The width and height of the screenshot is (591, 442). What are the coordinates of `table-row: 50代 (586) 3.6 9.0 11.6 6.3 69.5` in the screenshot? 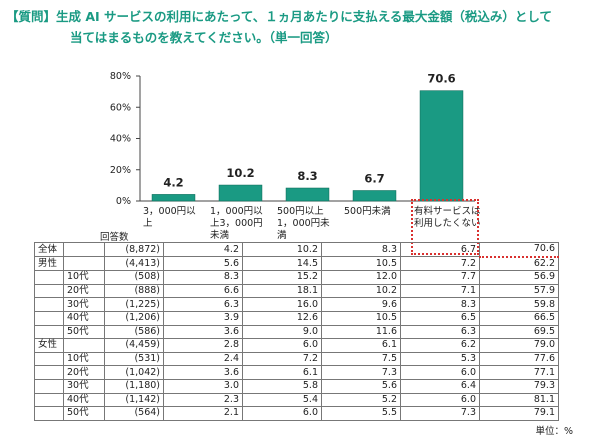 It's located at (296, 332).